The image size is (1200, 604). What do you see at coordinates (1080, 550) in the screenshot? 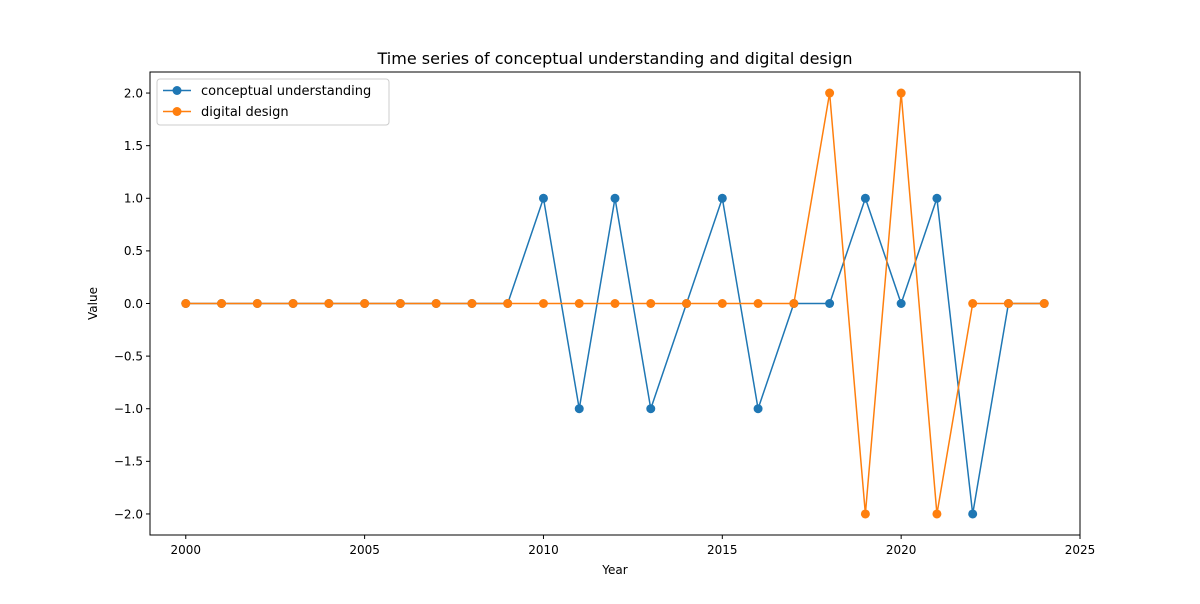
I see `x-tick-label: 2025` at bounding box center [1080, 550].